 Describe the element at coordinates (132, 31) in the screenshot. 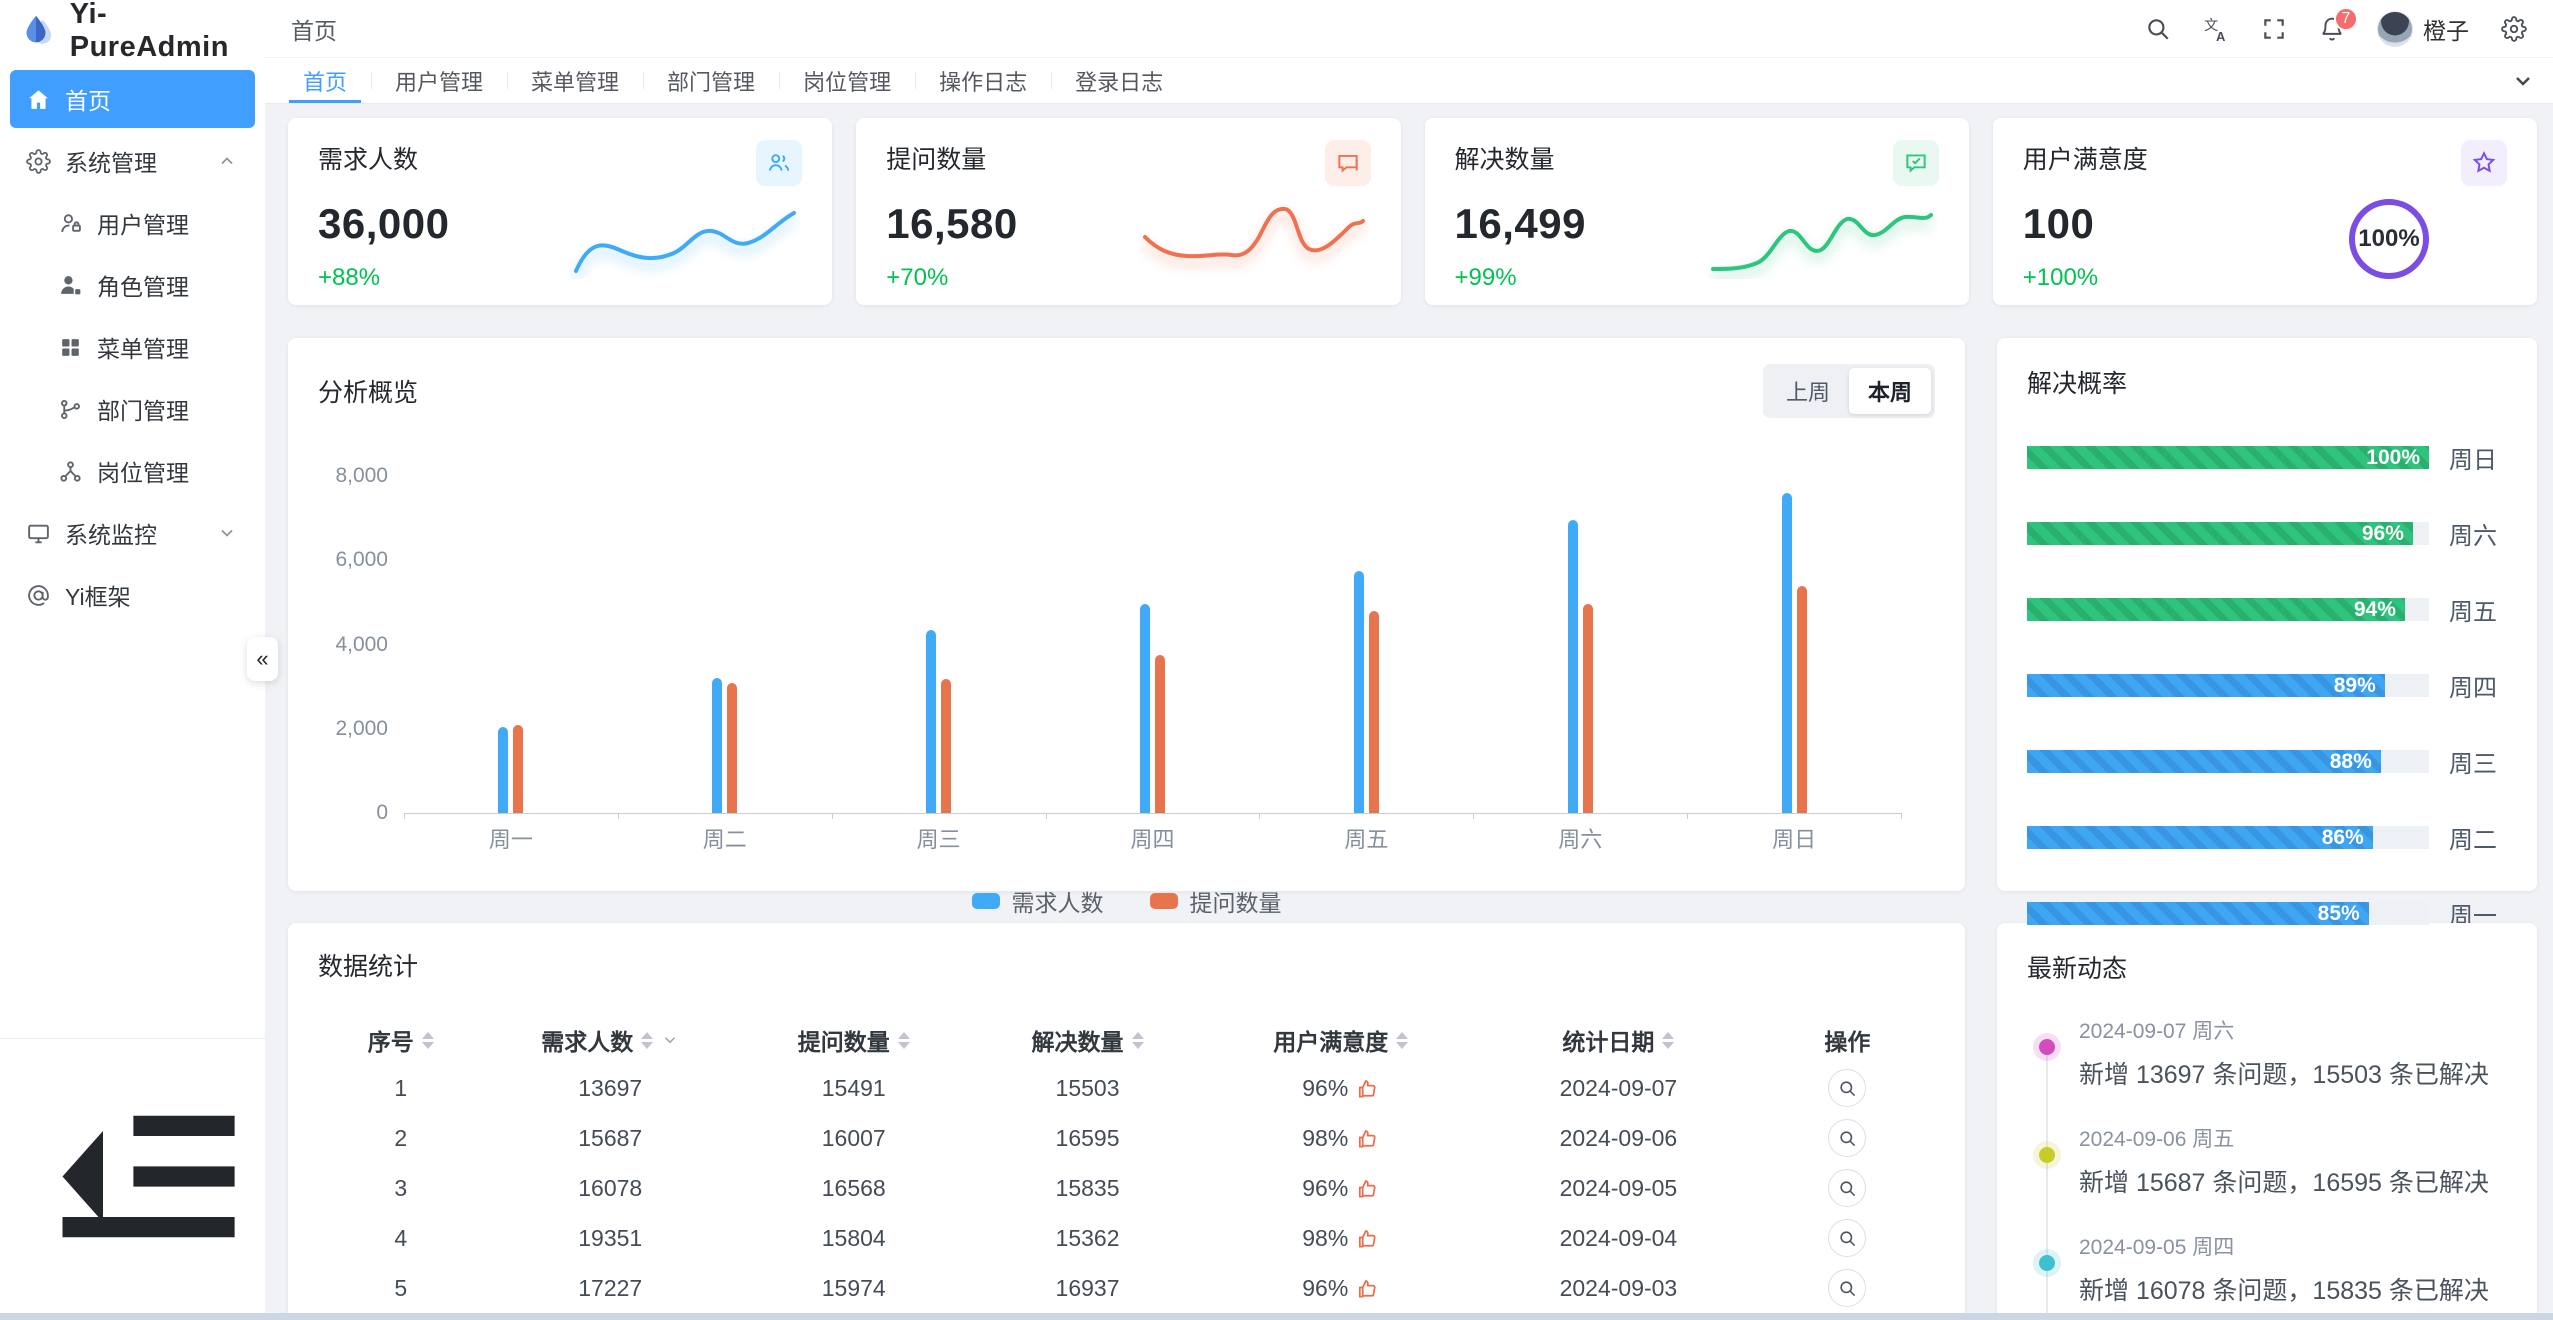

I see `app-logo: Yi-PureAdmin` at that location.